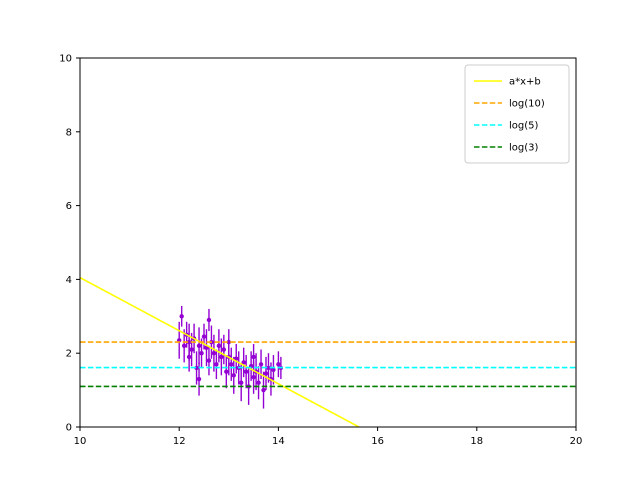 This screenshot has height=484, width=640. What do you see at coordinates (69, 132) in the screenshot?
I see `y-tick-label: 8` at bounding box center [69, 132].